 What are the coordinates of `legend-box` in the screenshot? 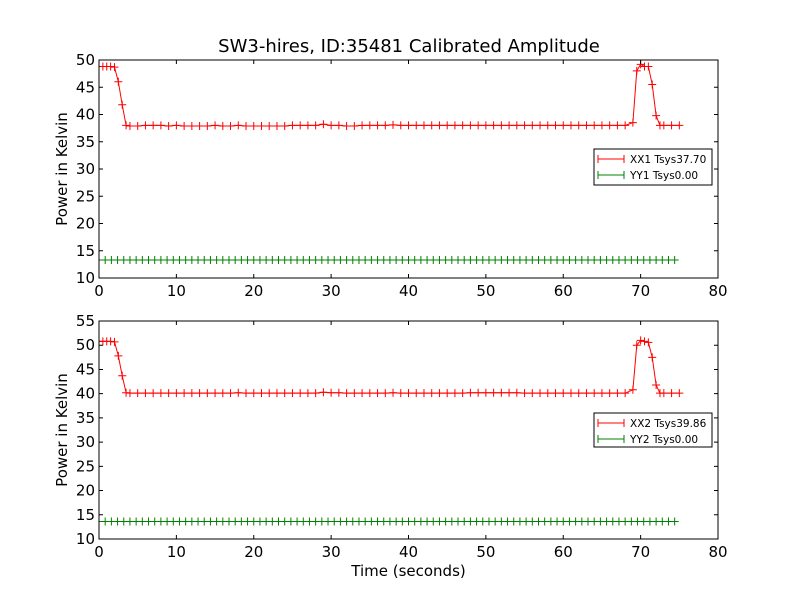 It's located at (653, 167).